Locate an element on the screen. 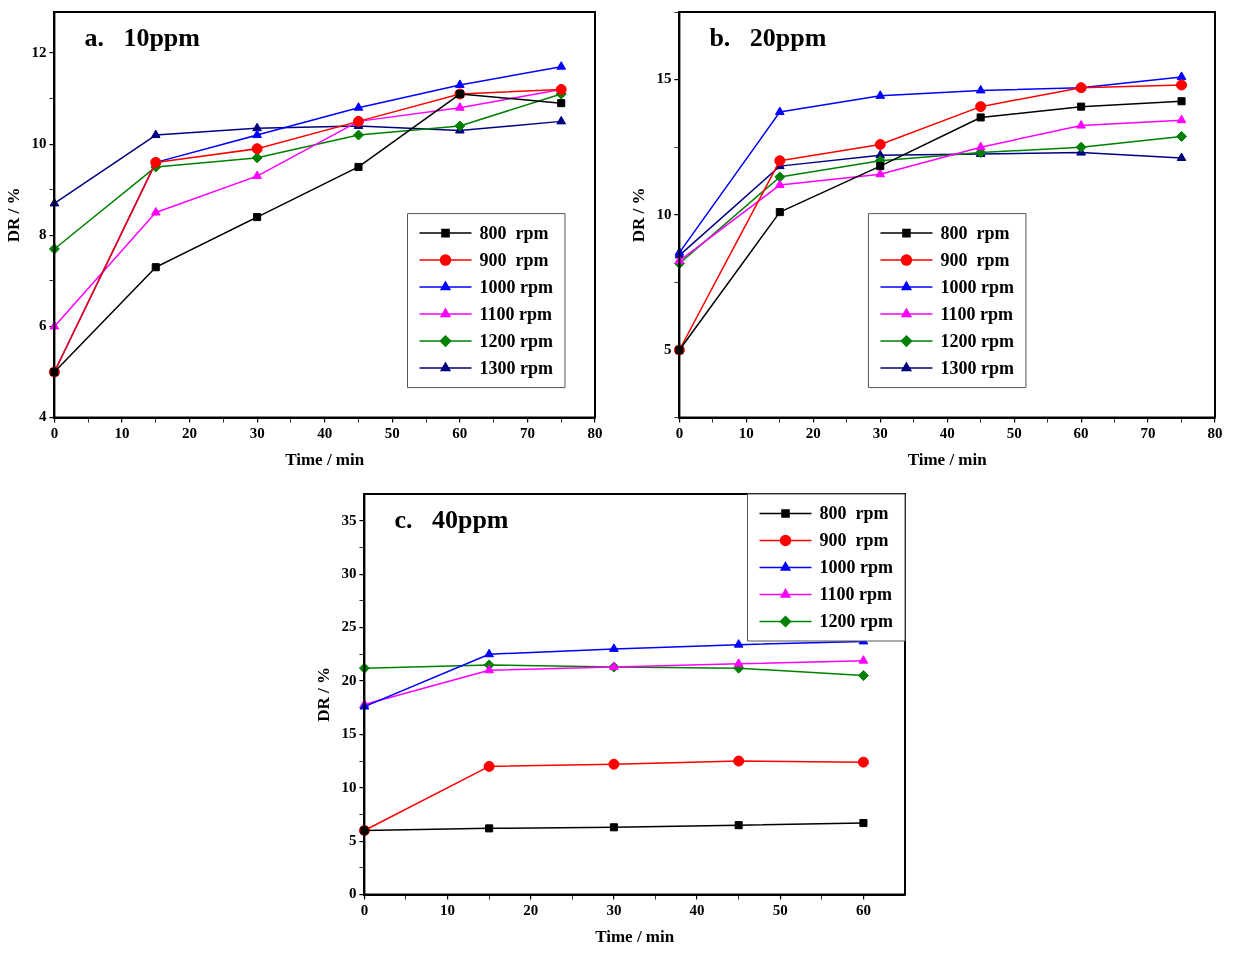 The image size is (1235, 956). y-tick-label: 0 is located at coordinates (352, 893).